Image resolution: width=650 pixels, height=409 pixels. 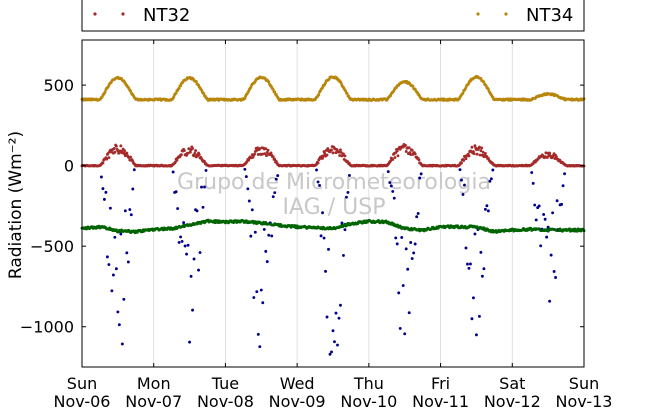 What do you see at coordinates (584, 383) in the screenshot?
I see `x-tick-label-day: Sun` at bounding box center [584, 383].